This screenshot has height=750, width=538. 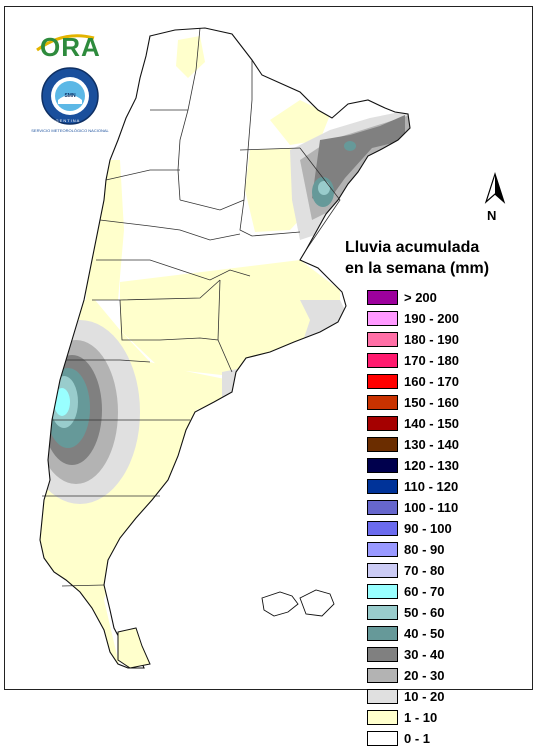 I want to click on legend-item: 70 - 80, so click(x=442, y=571).